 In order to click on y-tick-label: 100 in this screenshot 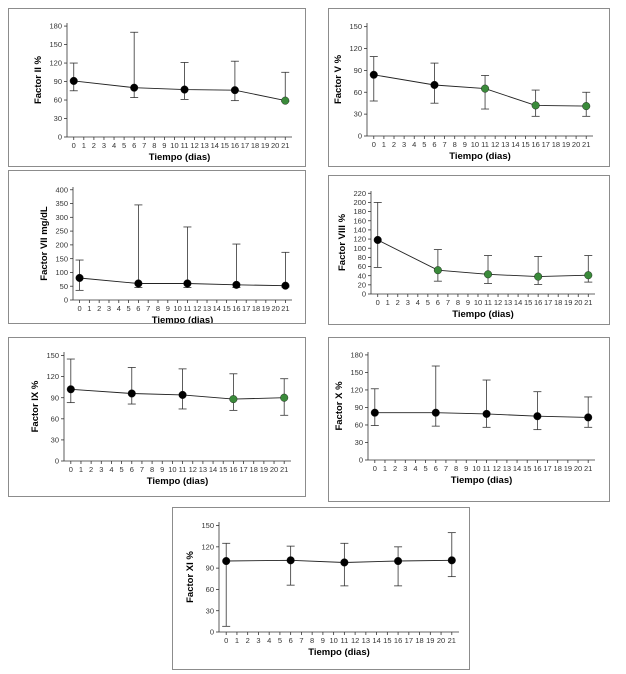, I will do `click(359, 248)`.